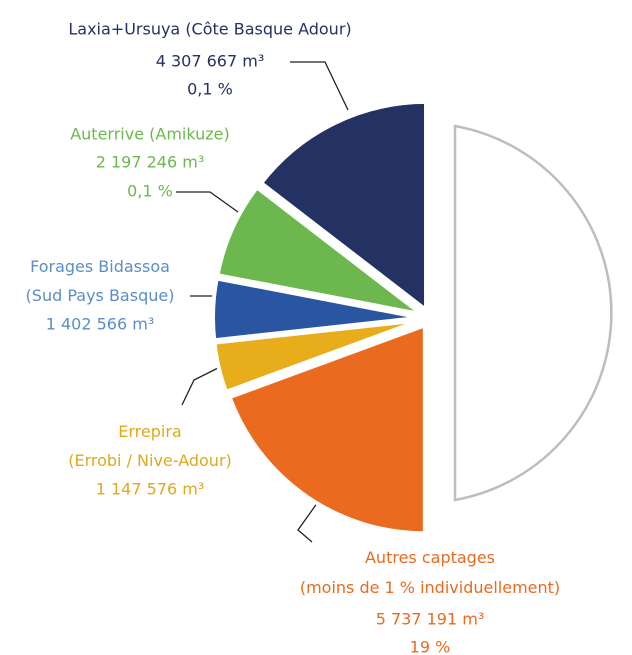  I want to click on percent-label: 19 %, so click(430, 646).